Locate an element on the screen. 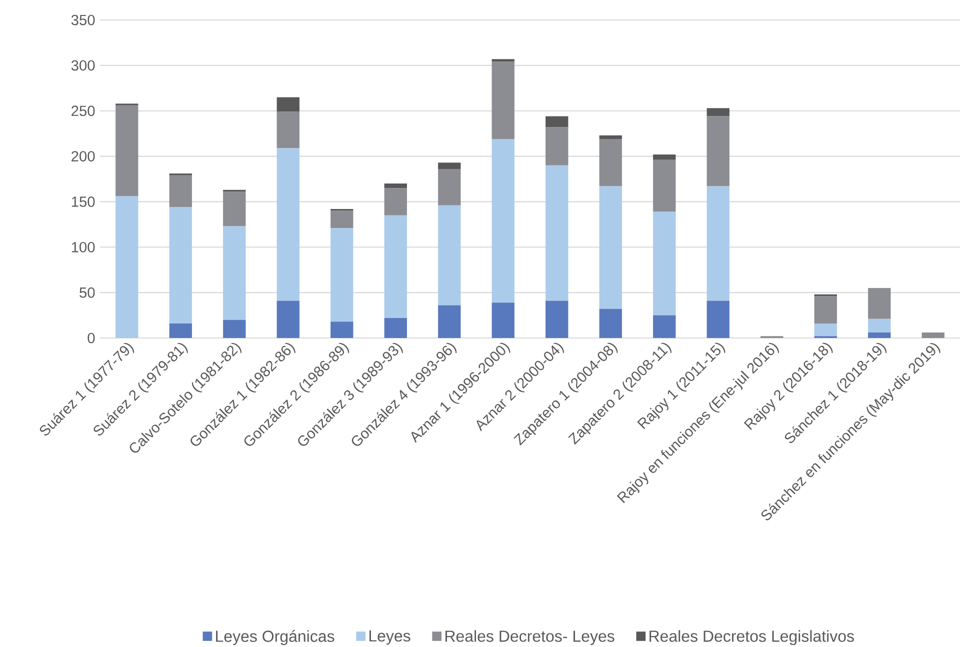 The height and width of the screenshot is (647, 976). y-tick-label: 0 is located at coordinates (91, 338).